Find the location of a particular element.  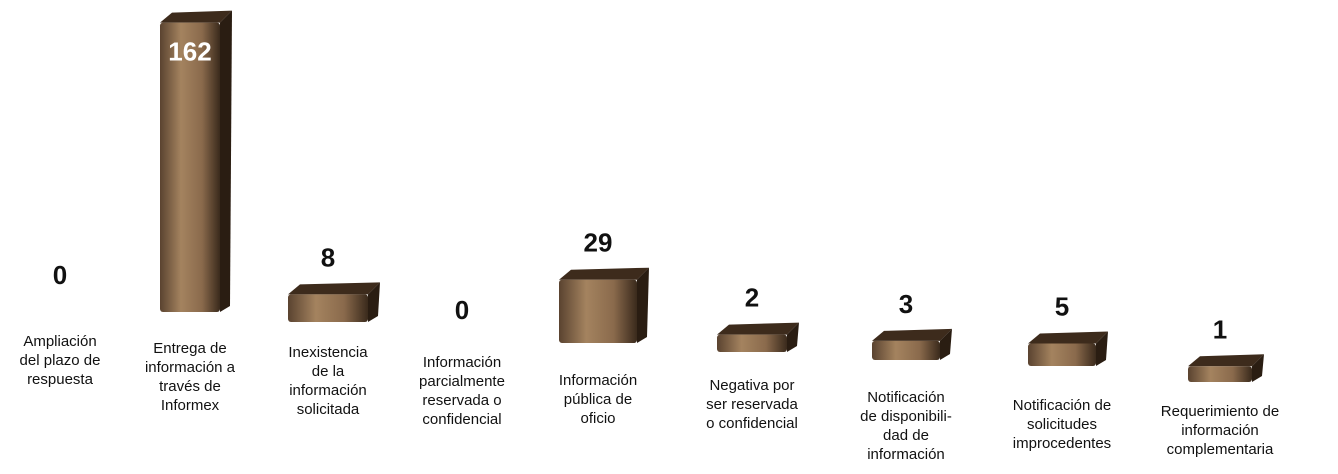

category-label: Ampliación del plazo de respuesta is located at coordinates (60, 360).